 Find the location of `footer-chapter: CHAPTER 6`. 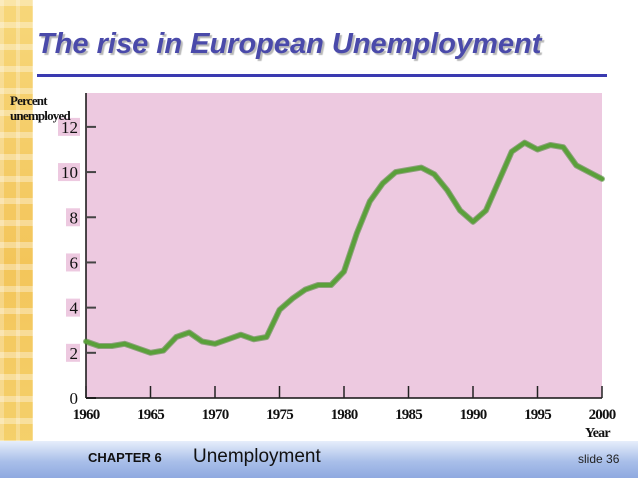

footer-chapter: CHAPTER 6 is located at coordinates (125, 457).